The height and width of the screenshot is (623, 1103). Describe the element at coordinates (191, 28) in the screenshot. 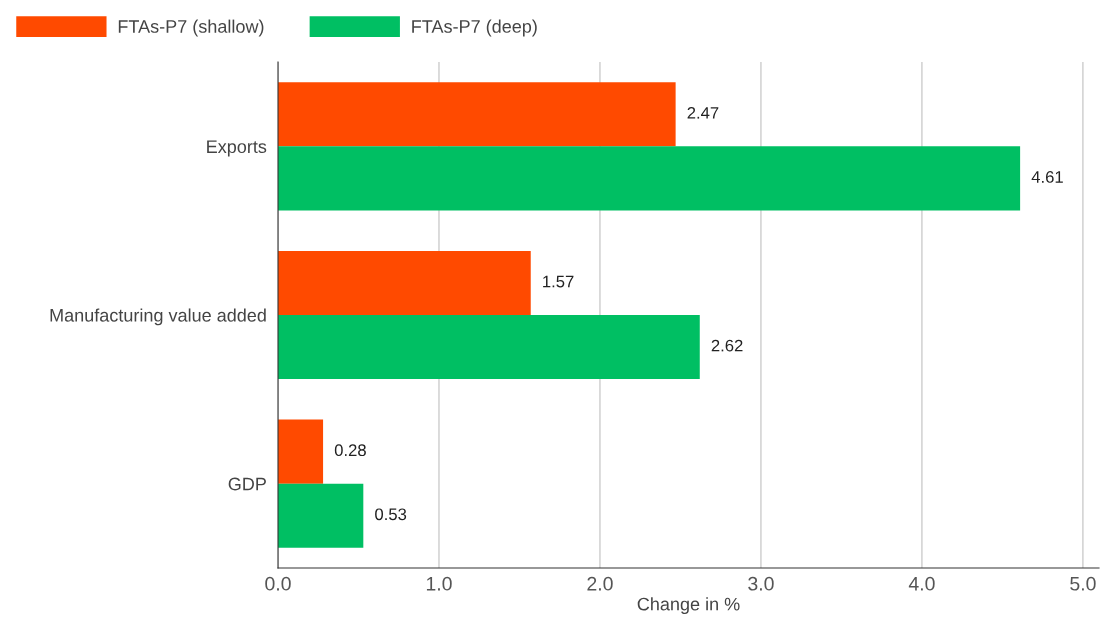

I see `legend-label: FTAs-P7 (shallow)` at that location.